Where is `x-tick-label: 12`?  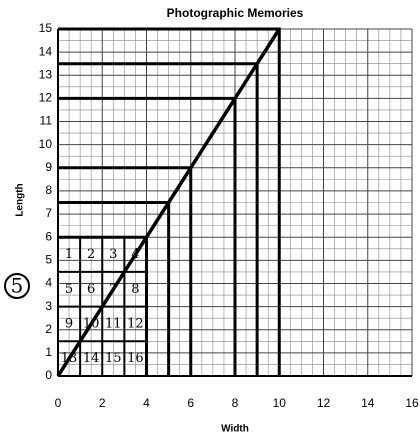 x-tick-label: 12 is located at coordinates (324, 403).